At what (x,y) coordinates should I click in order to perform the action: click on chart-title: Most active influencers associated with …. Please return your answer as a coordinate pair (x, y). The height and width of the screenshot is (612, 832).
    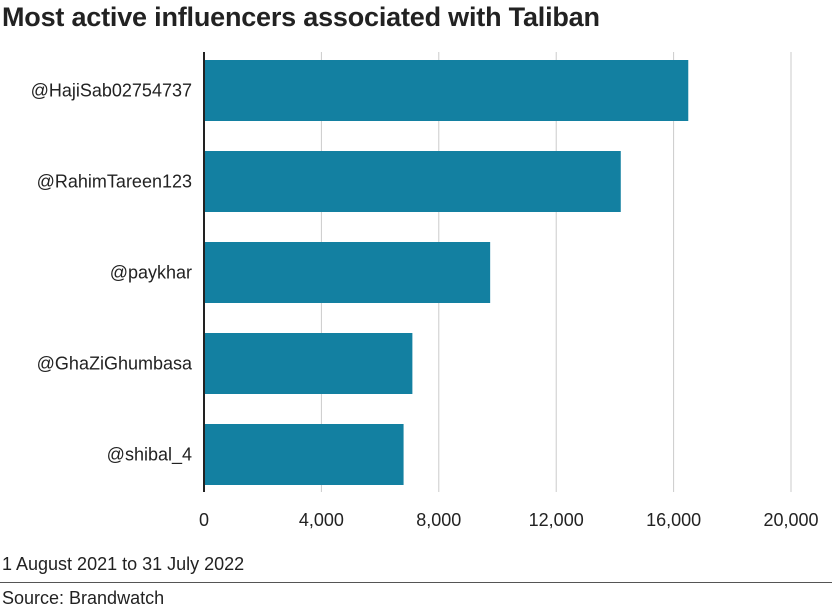
    Looking at the image, I should click on (301, 17).